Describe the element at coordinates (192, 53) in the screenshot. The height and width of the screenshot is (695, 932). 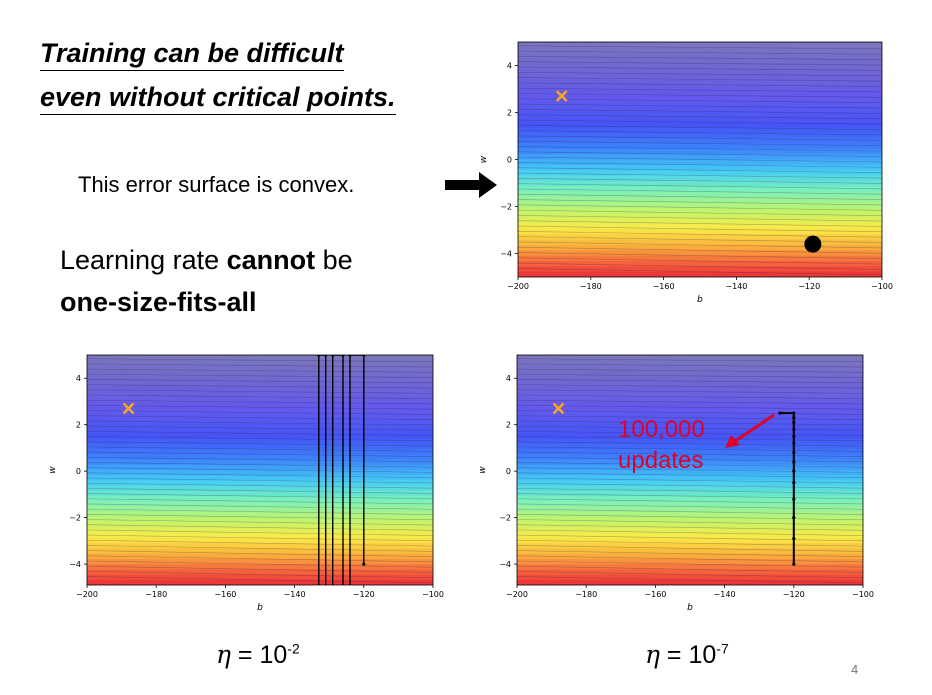
I see `slide-title-line1: Training can be difficult` at that location.